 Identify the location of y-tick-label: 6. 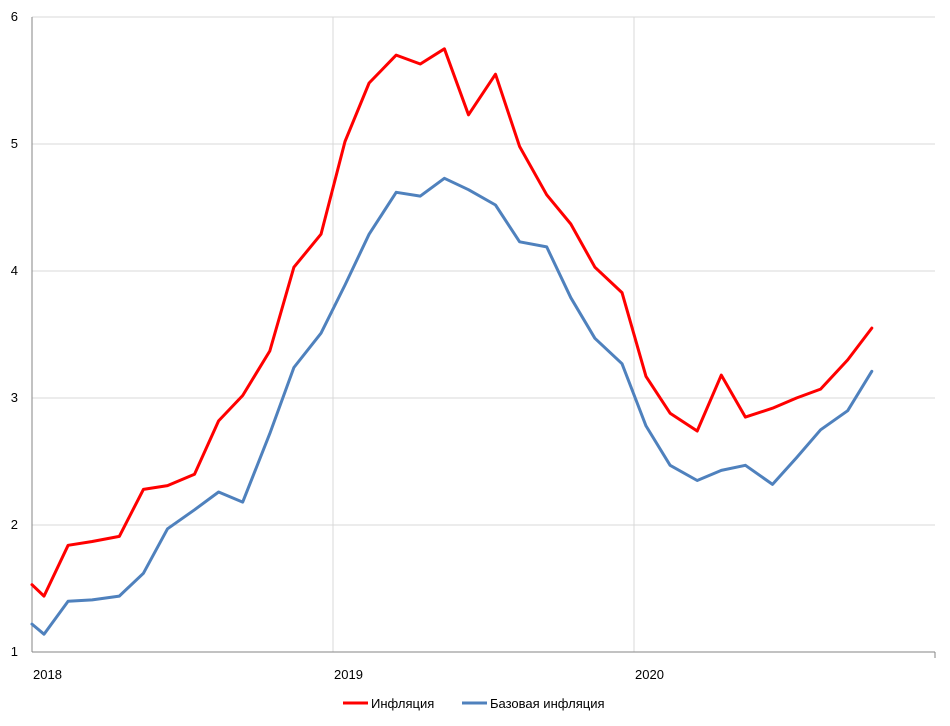
(14, 16).